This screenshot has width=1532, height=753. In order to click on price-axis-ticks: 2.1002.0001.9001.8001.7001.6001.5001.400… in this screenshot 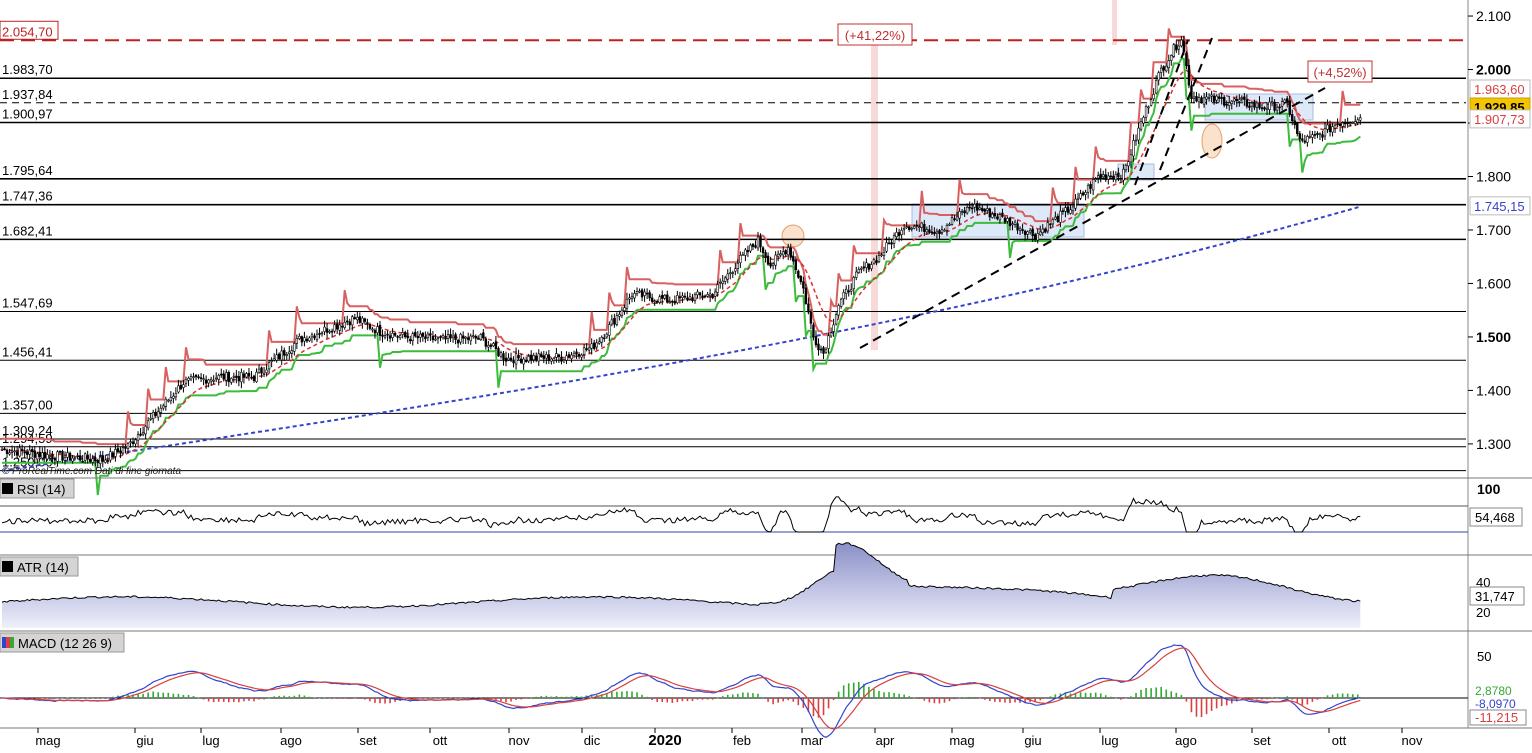, I will do `click(1489, 230)`.